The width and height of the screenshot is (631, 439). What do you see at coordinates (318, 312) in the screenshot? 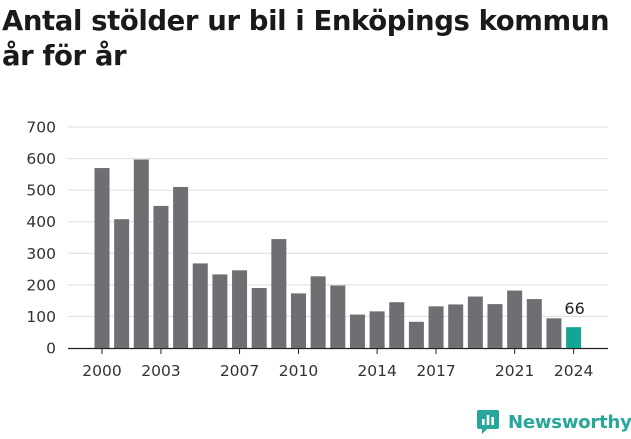
I see `bar-2011` at bounding box center [318, 312].